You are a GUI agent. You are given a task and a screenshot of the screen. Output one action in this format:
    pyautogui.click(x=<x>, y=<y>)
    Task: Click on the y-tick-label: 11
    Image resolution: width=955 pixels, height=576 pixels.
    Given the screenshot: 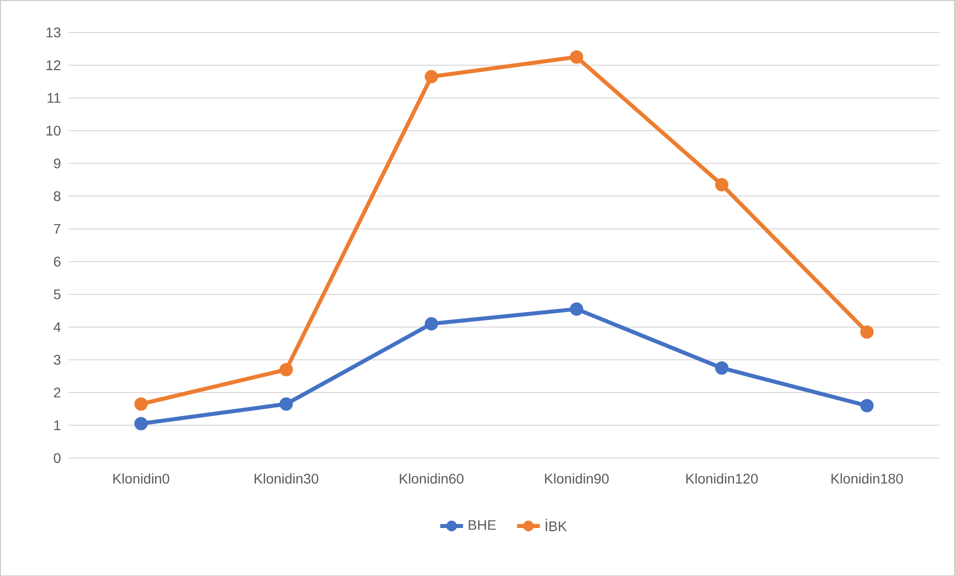 What is the action you would take?
    pyautogui.click(x=54, y=97)
    